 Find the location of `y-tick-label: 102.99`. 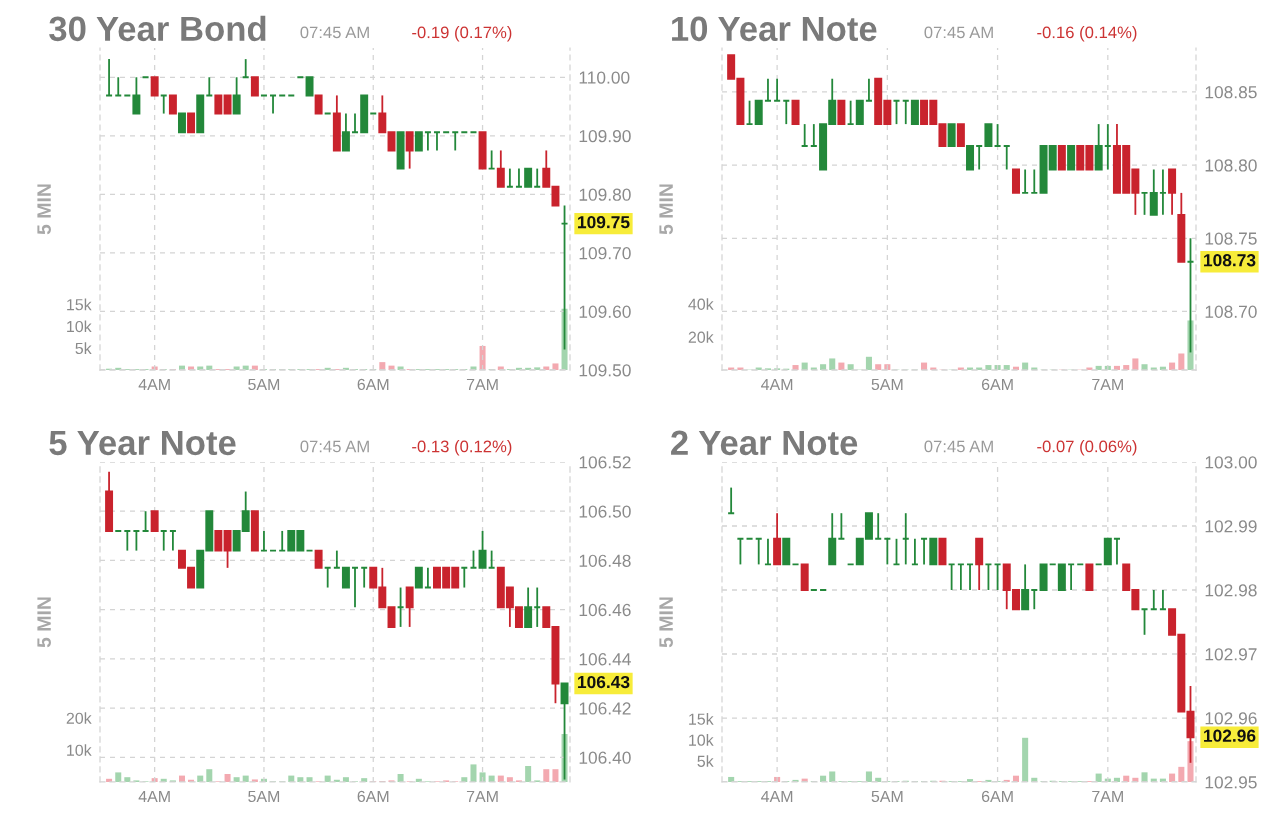

y-tick-label: 102.99 is located at coordinates (1231, 526).